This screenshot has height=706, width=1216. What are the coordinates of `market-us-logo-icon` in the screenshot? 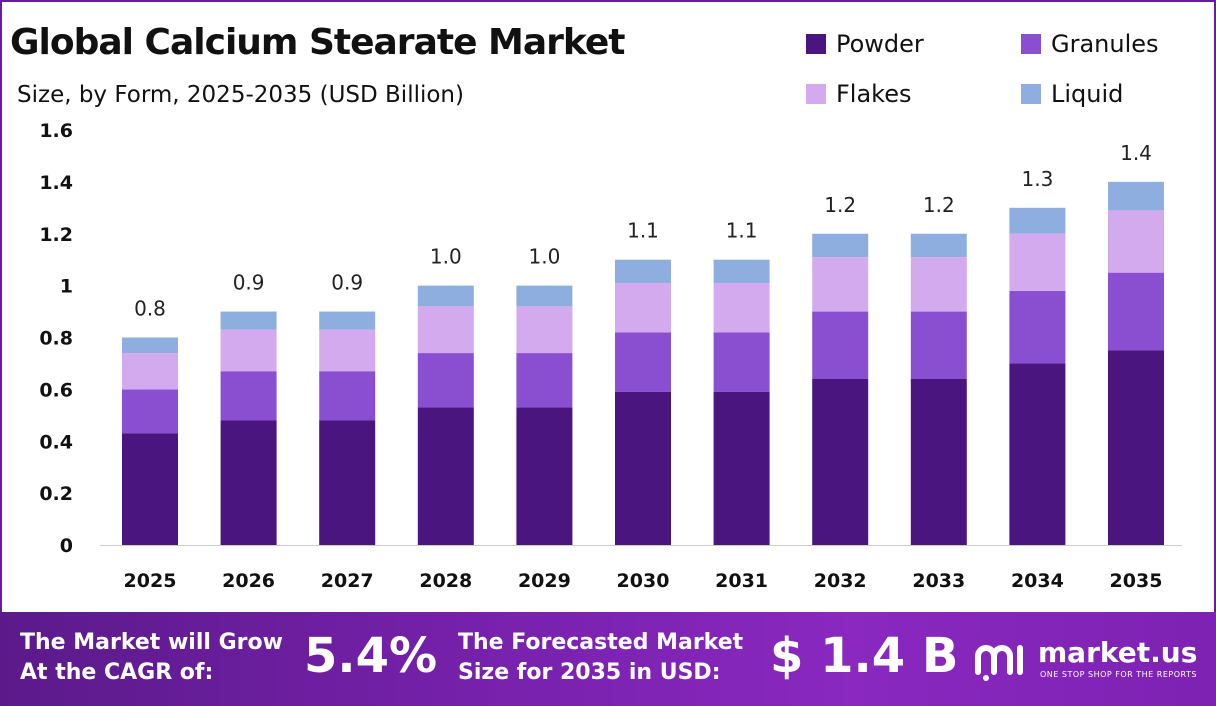 It's located at (999, 663).